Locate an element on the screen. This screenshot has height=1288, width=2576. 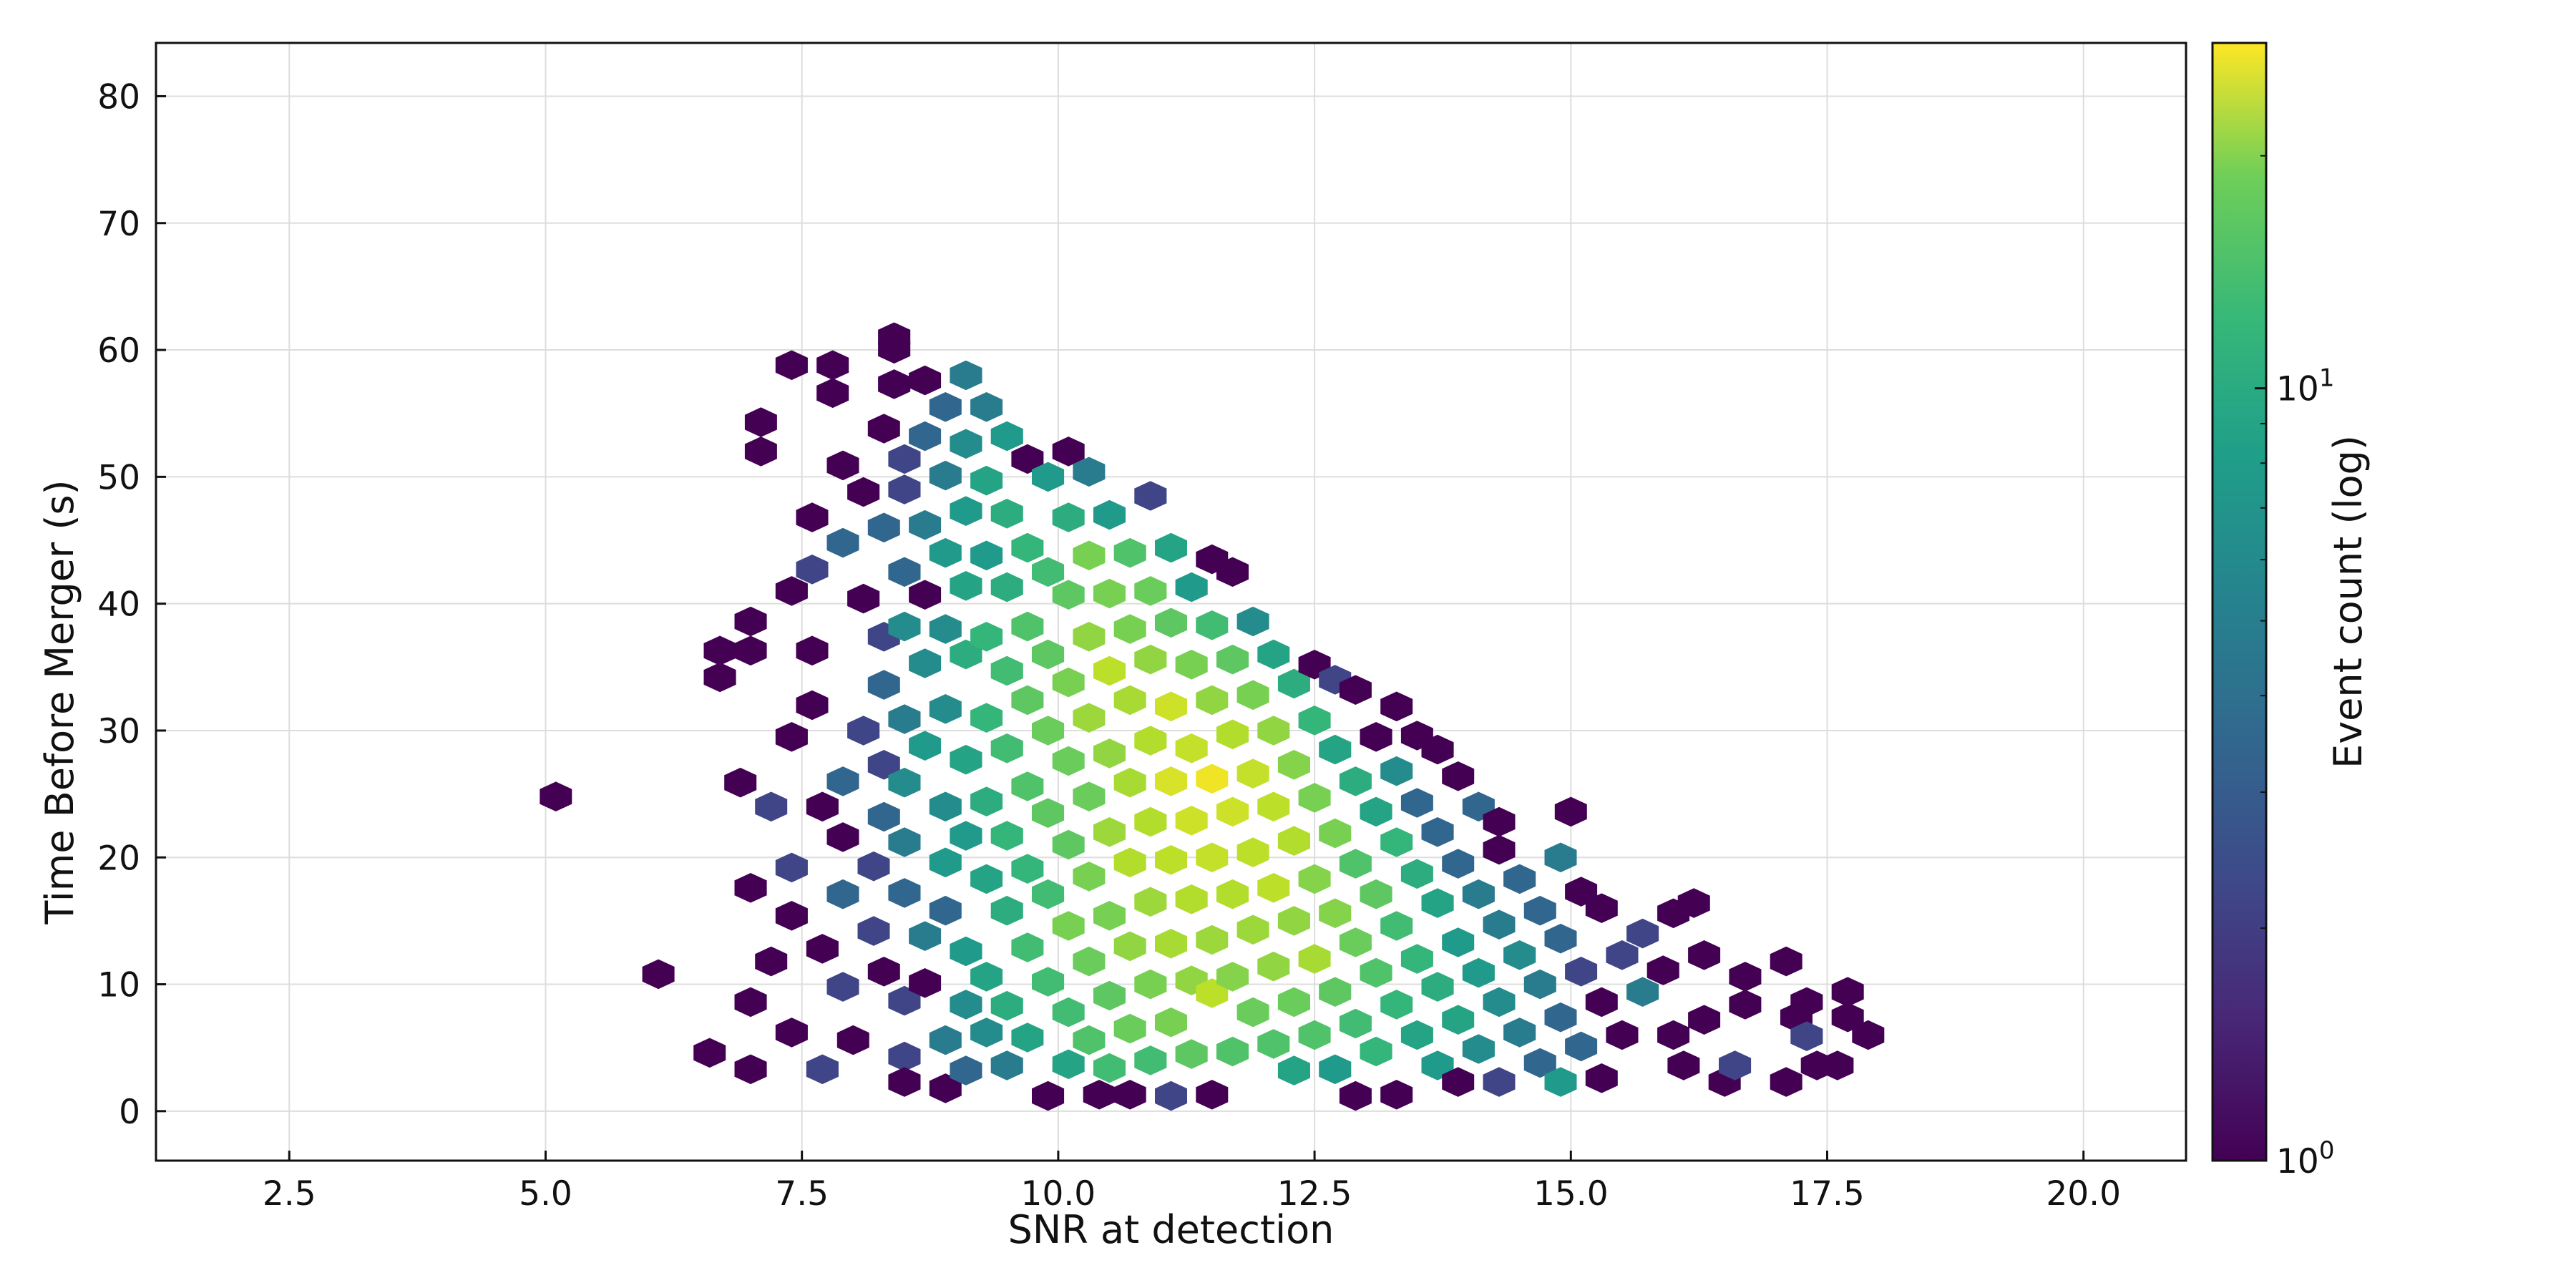
y-axis-ticks: 0 10 20 30 40 50 60 70 80 is located at coordinates (131, 604).